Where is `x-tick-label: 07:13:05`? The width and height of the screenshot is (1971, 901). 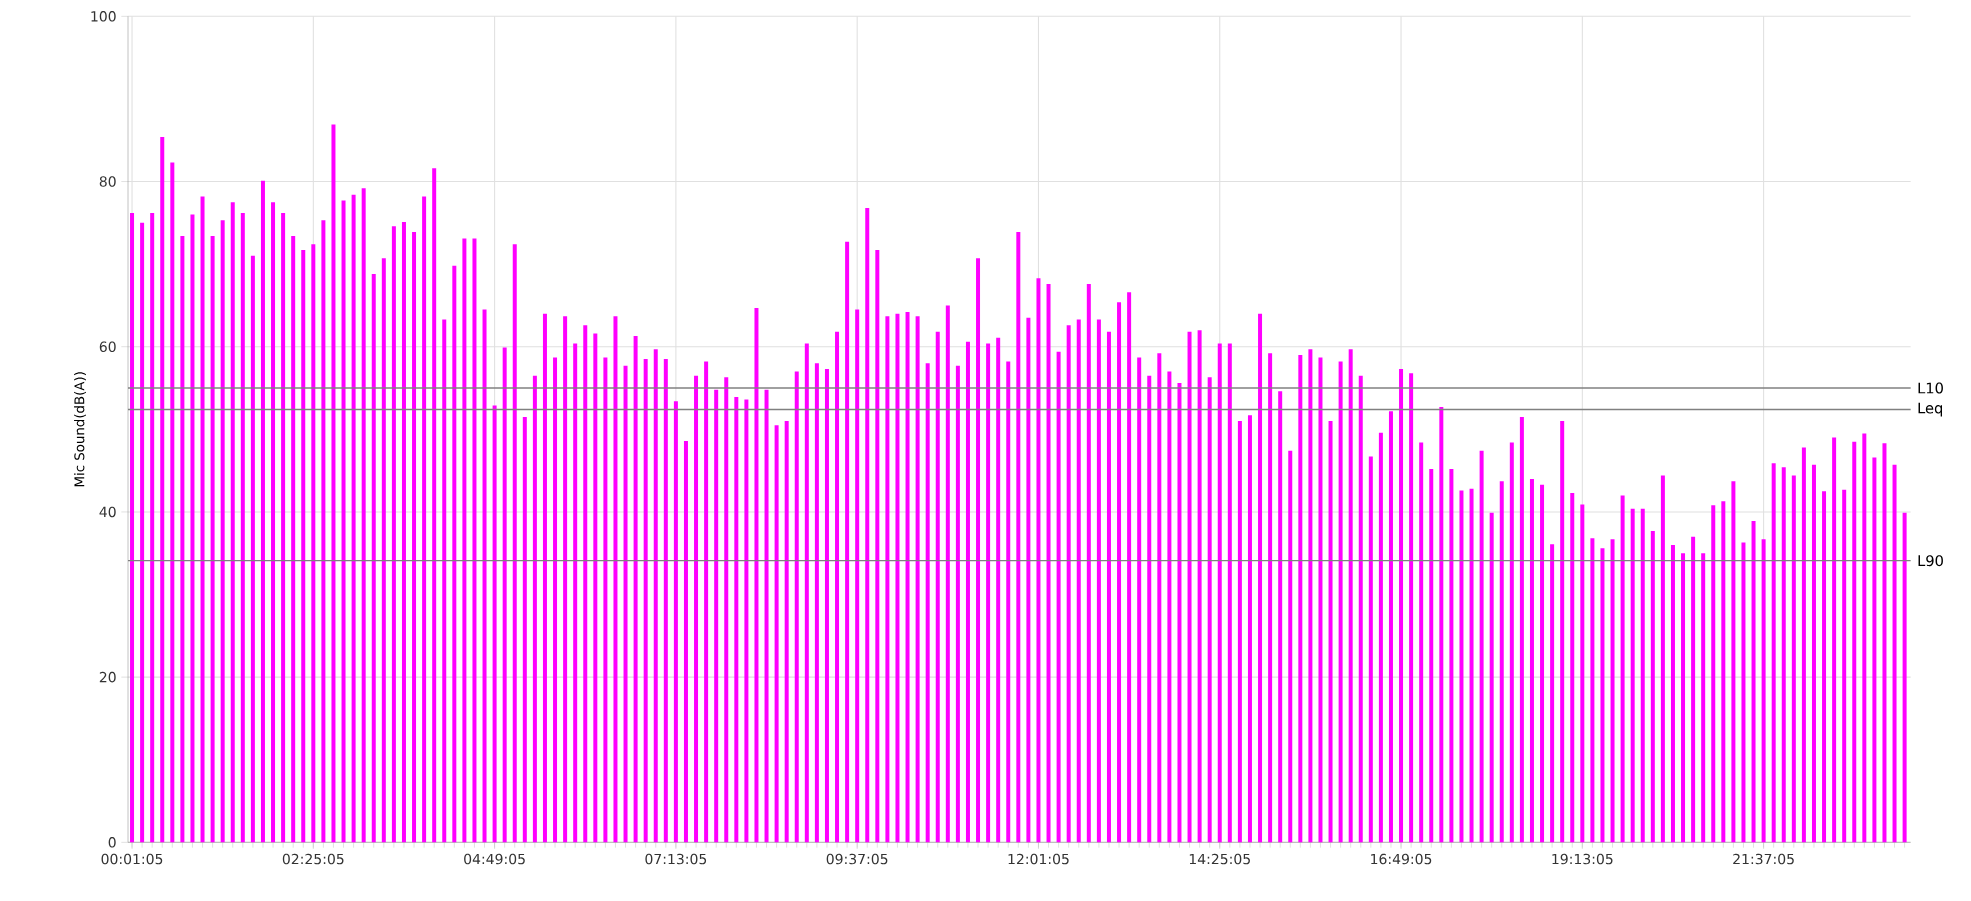
x-tick-label: 07:13:05 is located at coordinates (676, 859).